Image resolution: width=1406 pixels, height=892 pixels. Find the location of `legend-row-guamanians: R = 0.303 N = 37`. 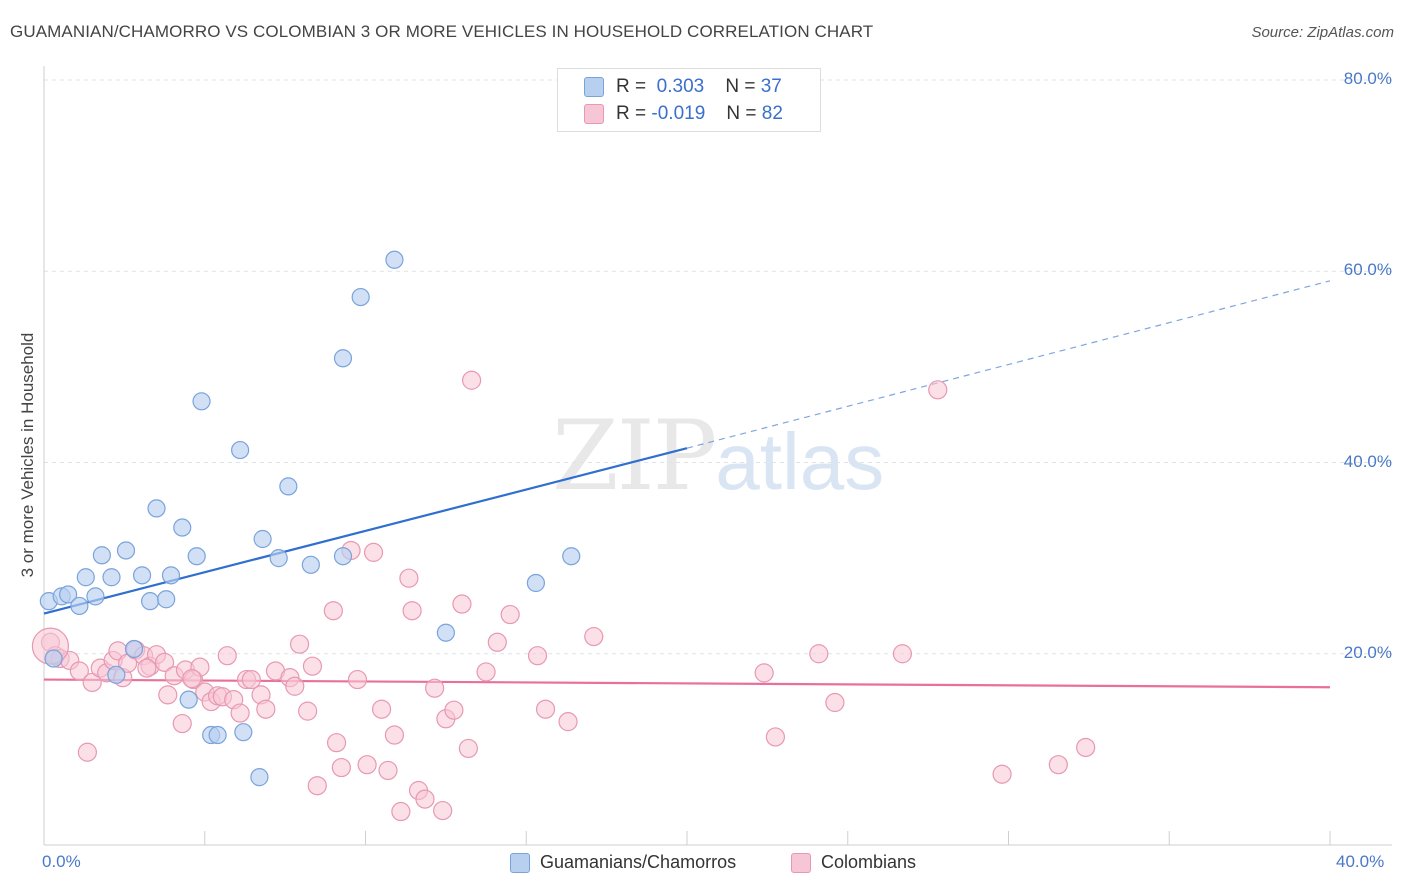

legend-row-guamanians: R = 0.303 N = 37 is located at coordinates (683, 87).